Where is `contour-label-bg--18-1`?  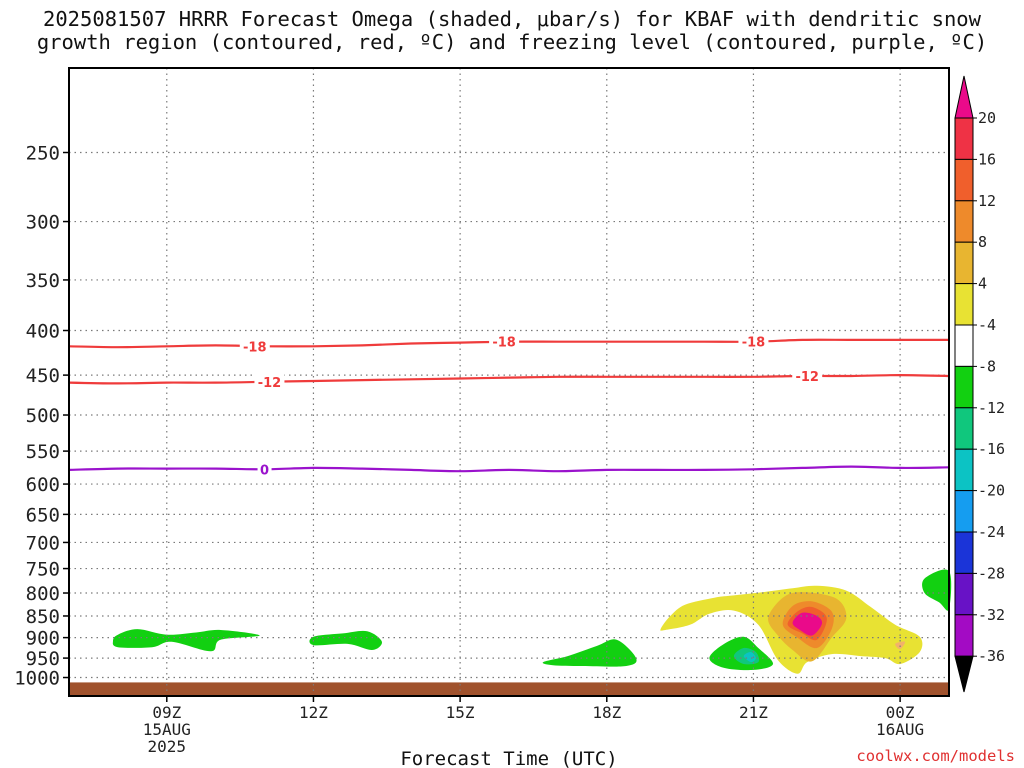 contour-label-bg--18-1 is located at coordinates (504, 341).